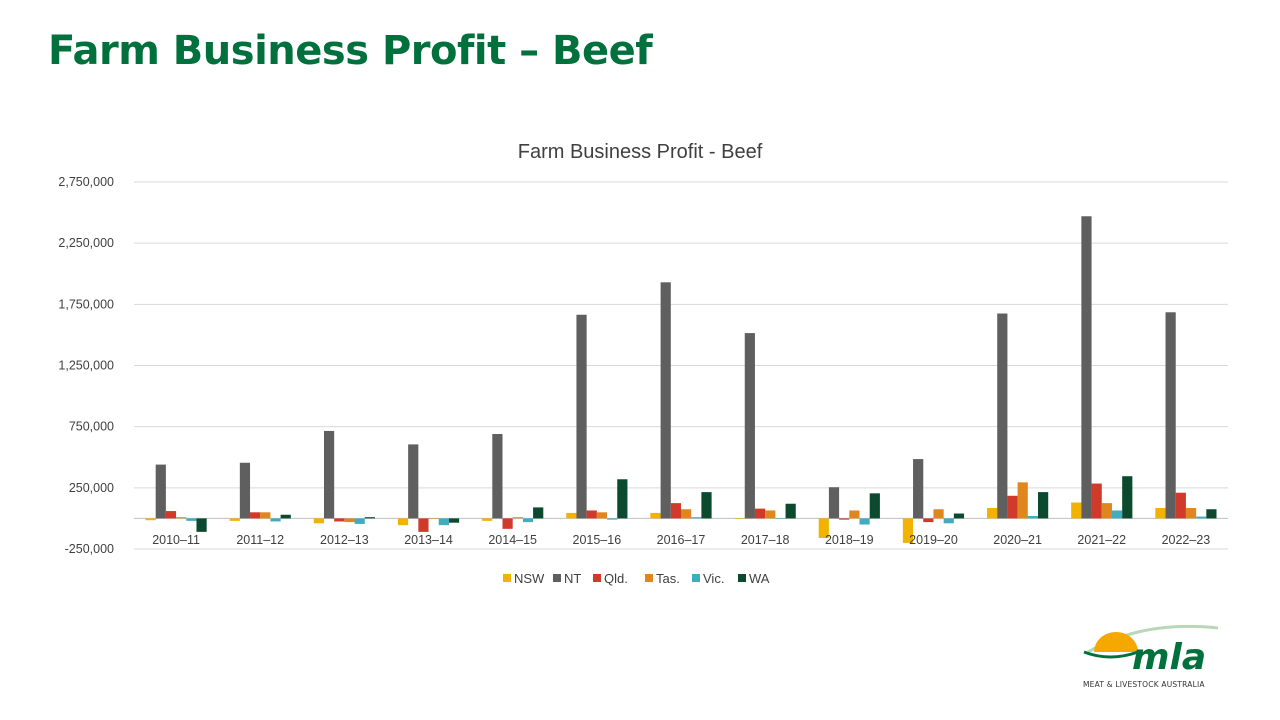 Image resolution: width=1280 pixels, height=720 pixels. Describe the element at coordinates (668, 578) in the screenshot. I see `legend-label: Tas.` at that location.